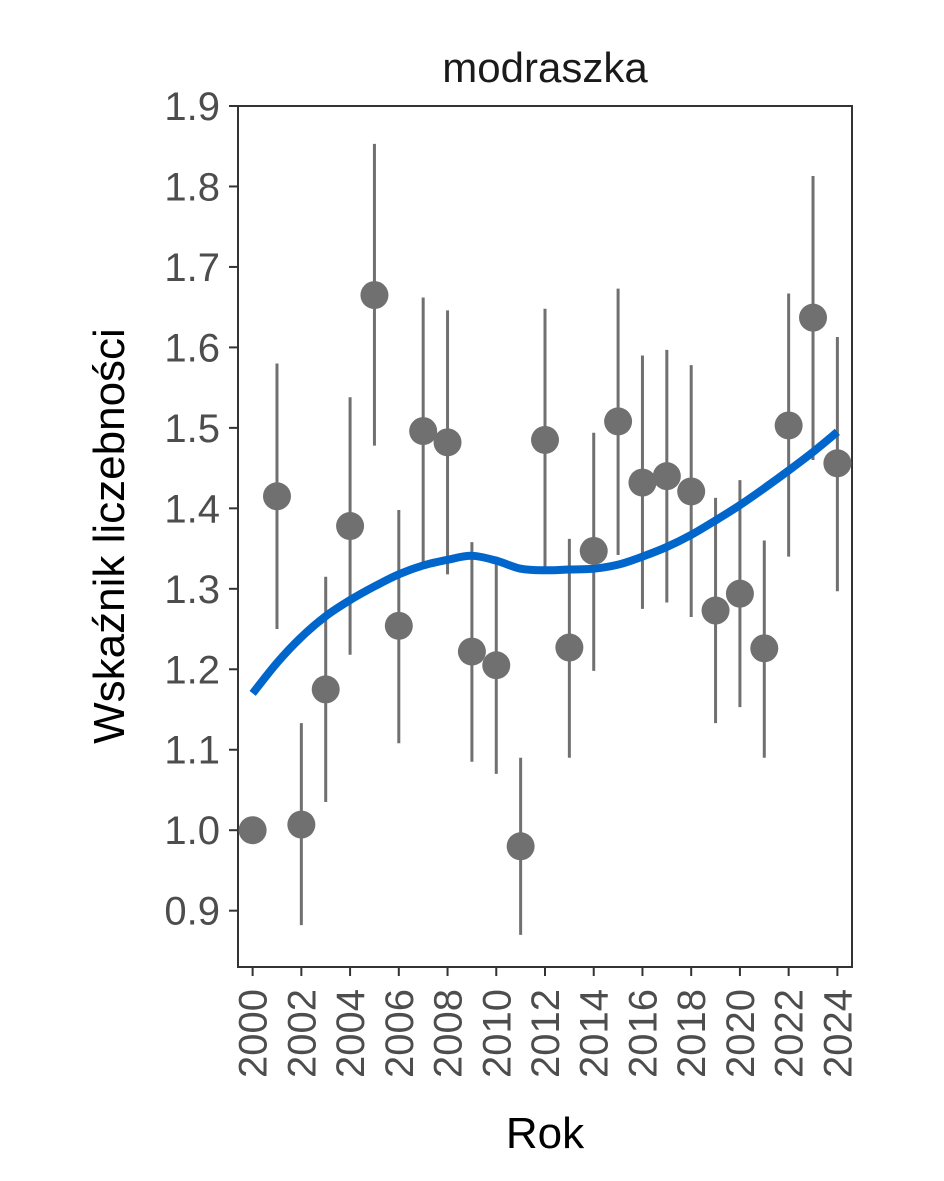 This screenshot has height=1181, width=944. Describe the element at coordinates (302, 1033) in the screenshot. I see `x-tick-label: 2002` at that location.